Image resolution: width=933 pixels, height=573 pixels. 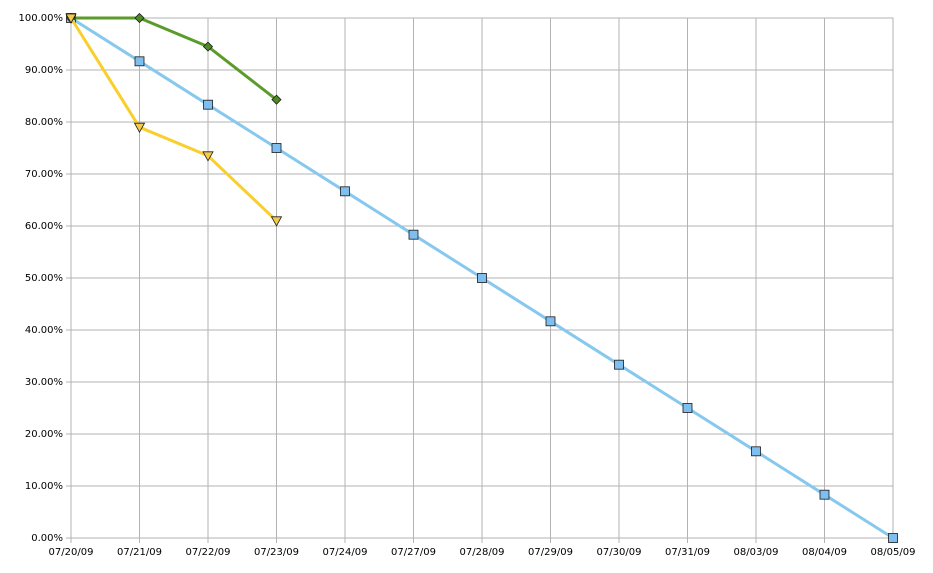 I want to click on y-tick-label: 30.00%, so click(x=44, y=382).